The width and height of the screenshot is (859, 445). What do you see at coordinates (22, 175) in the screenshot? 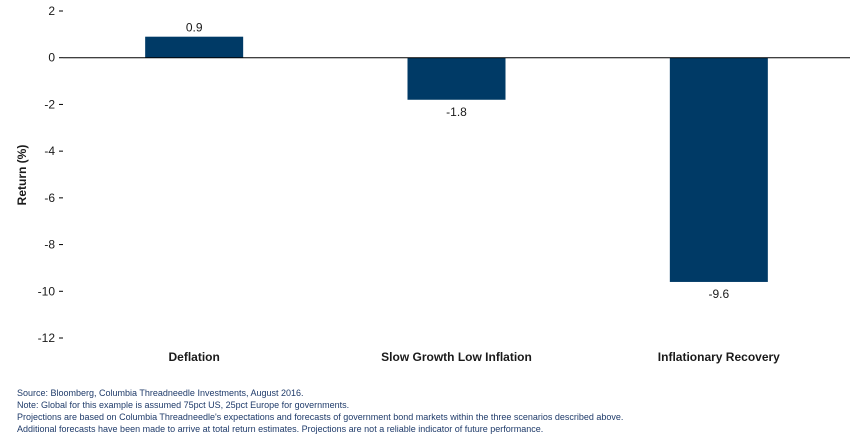
I see `y-axis-label: Return (%)` at bounding box center [22, 175].